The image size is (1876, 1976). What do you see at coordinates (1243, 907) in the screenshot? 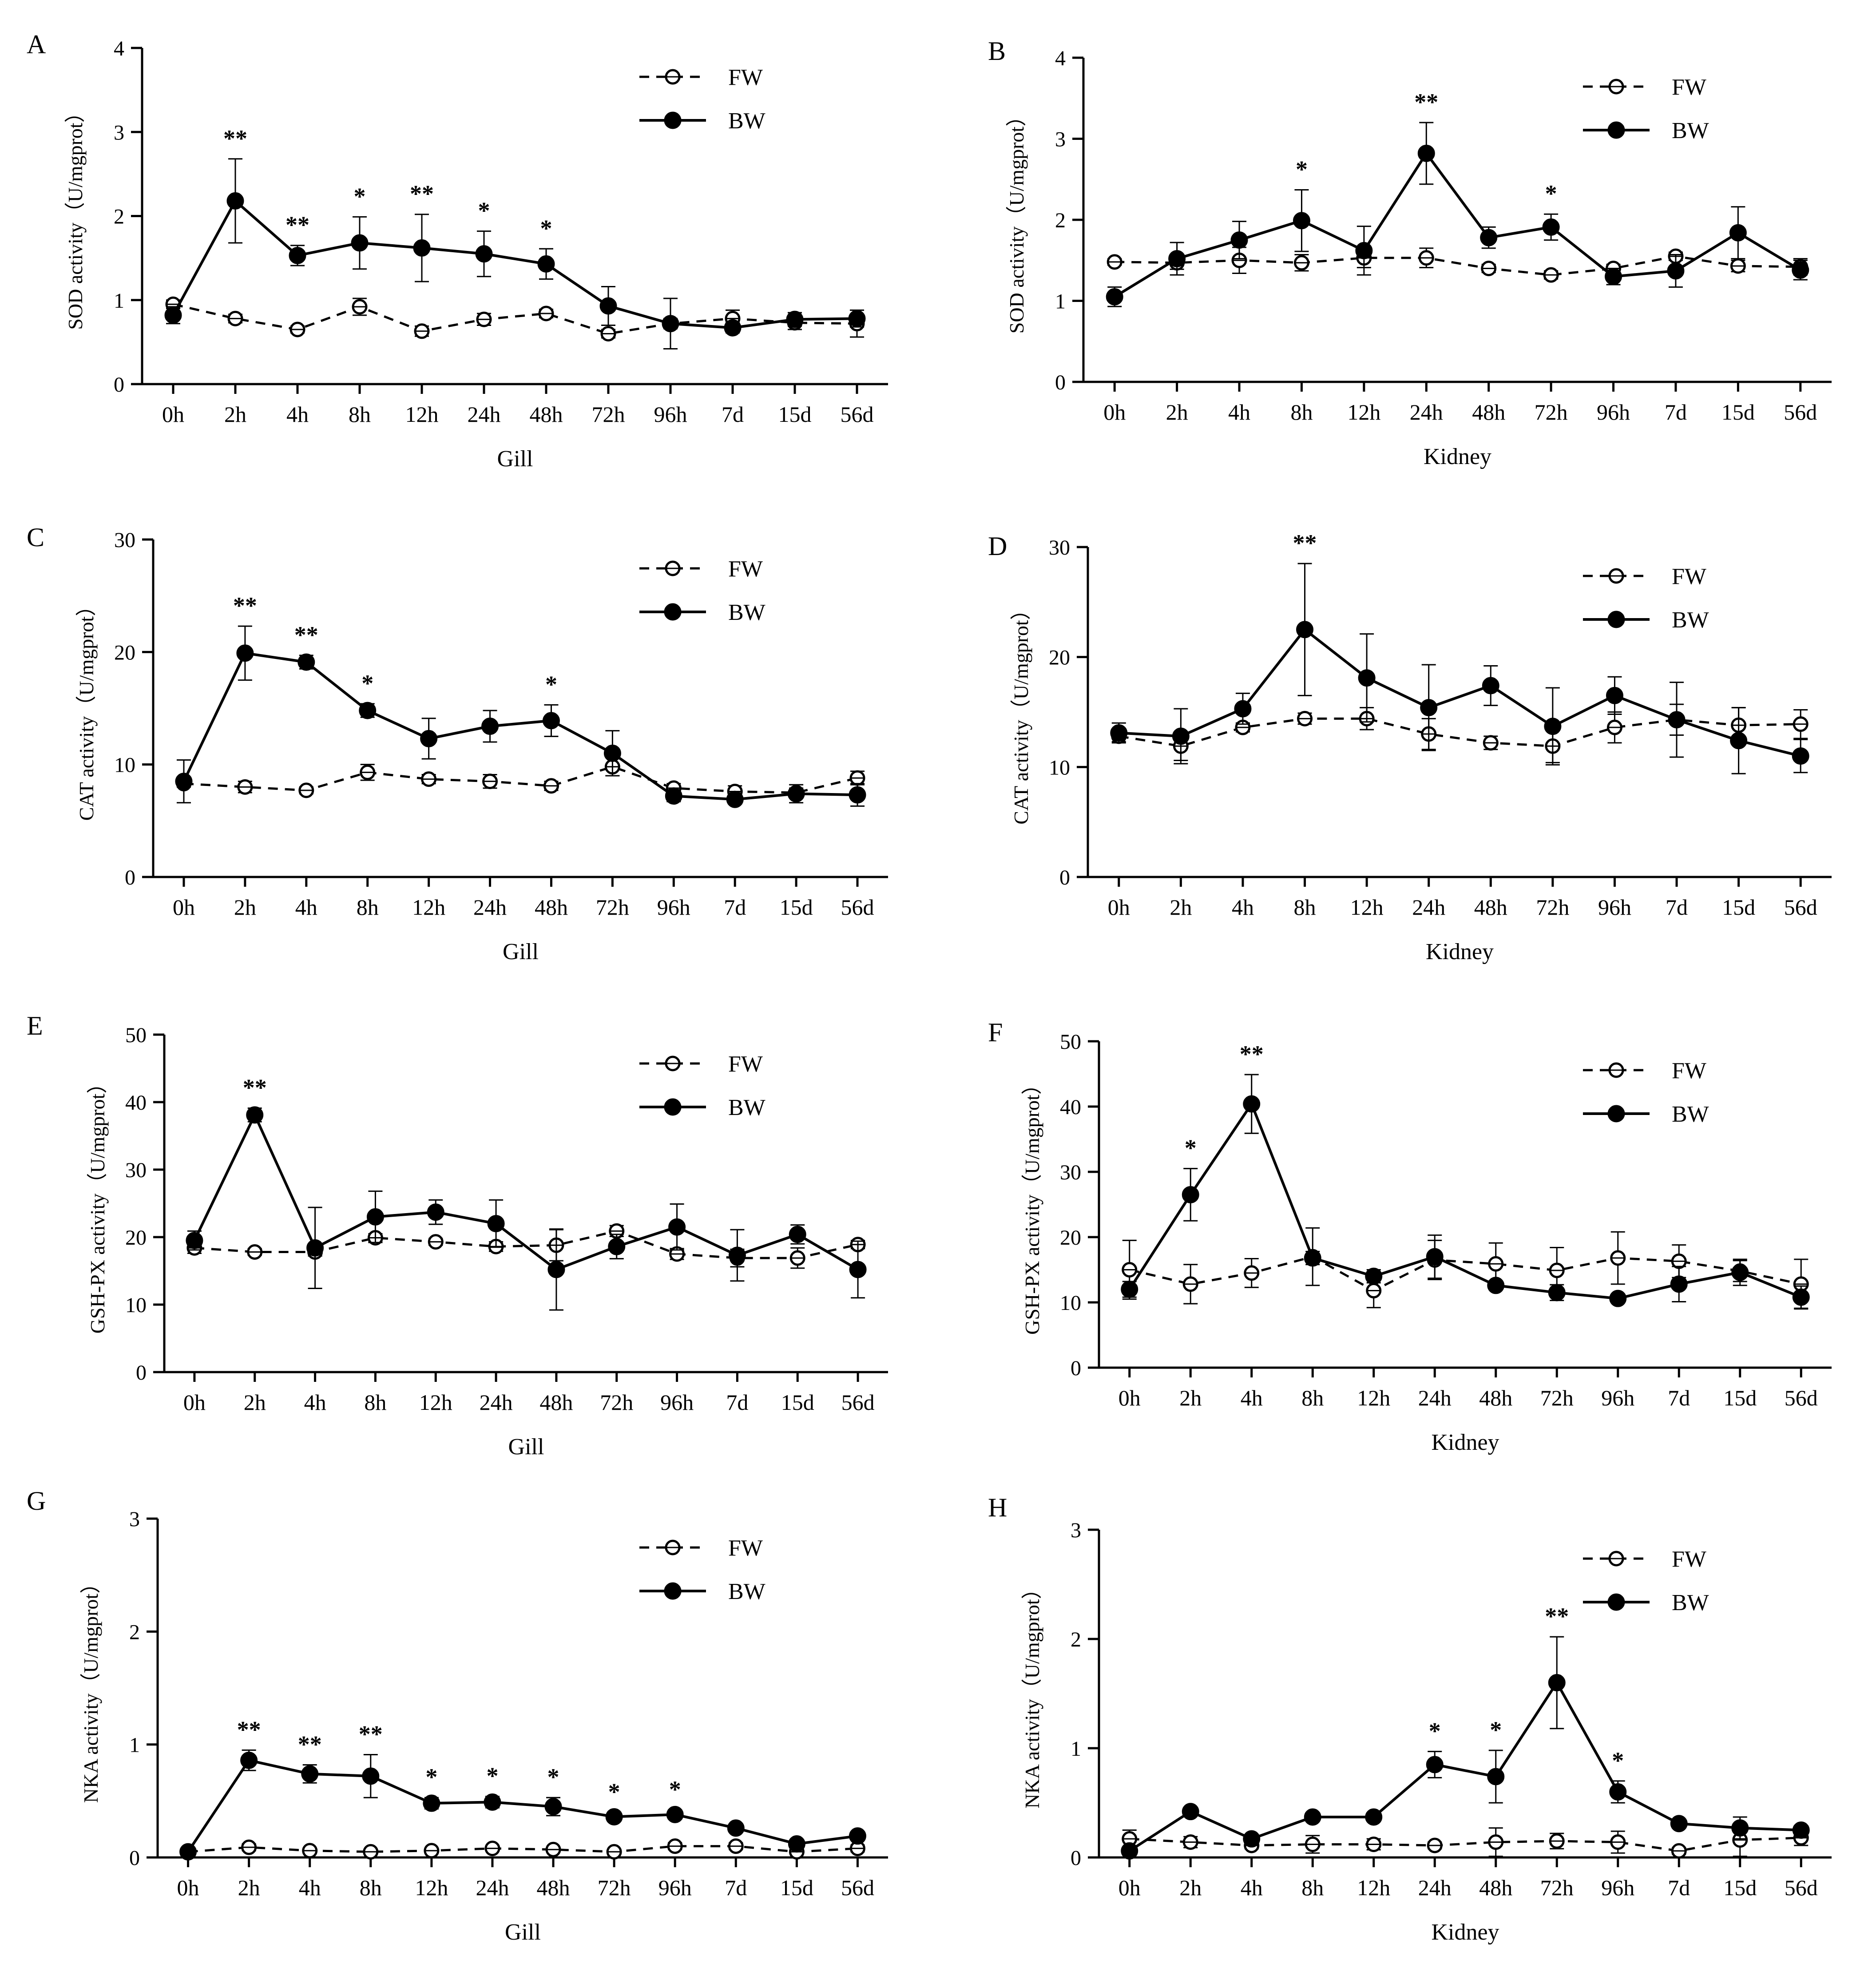
I see `x-tick-label: 4h` at bounding box center [1243, 907].